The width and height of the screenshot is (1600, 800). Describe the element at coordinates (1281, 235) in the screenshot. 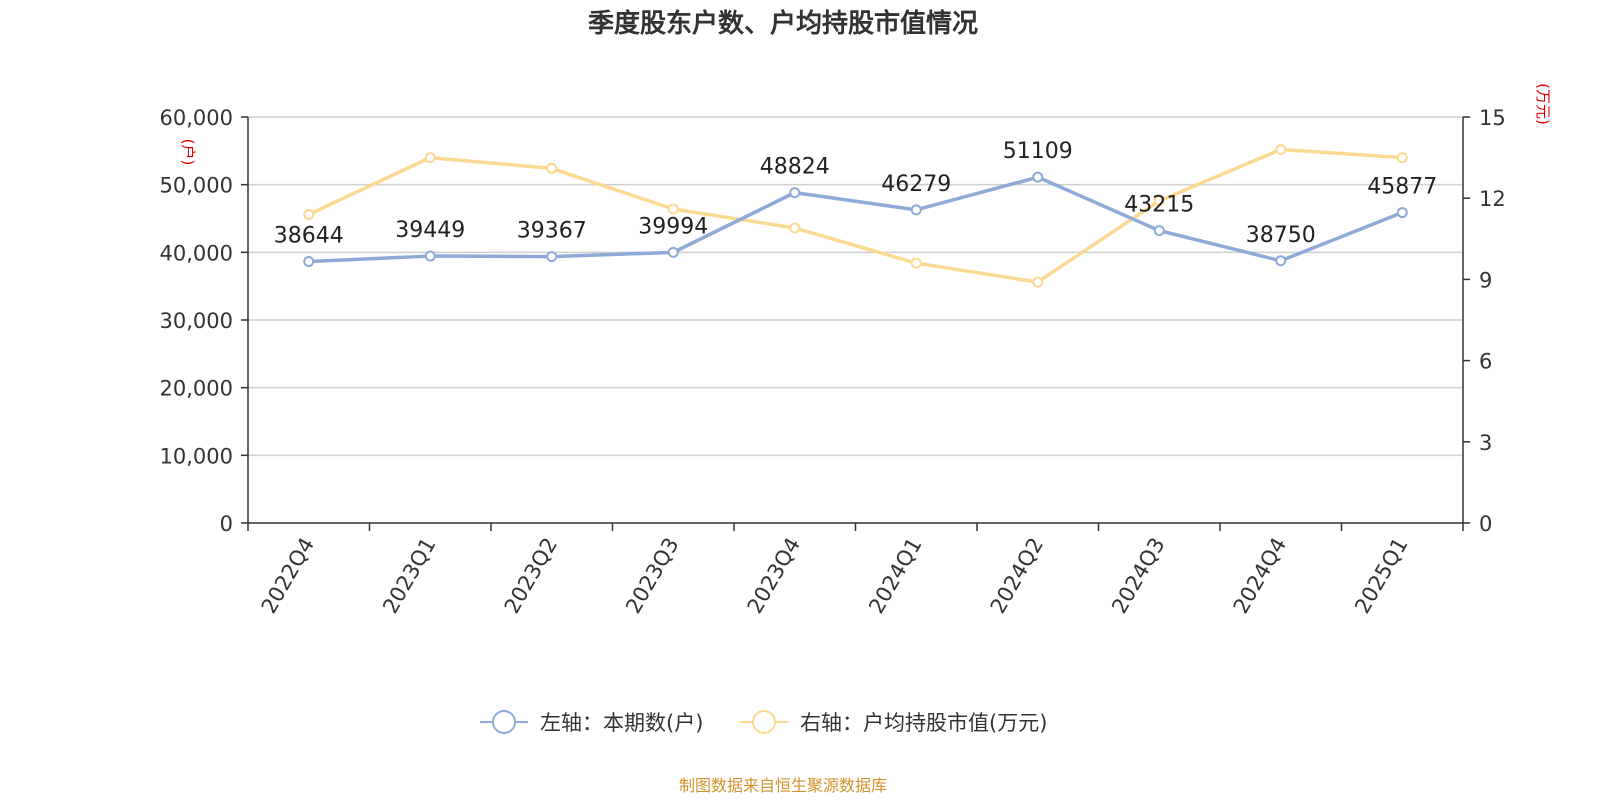

I see `series-0-label-8: 38750` at that location.